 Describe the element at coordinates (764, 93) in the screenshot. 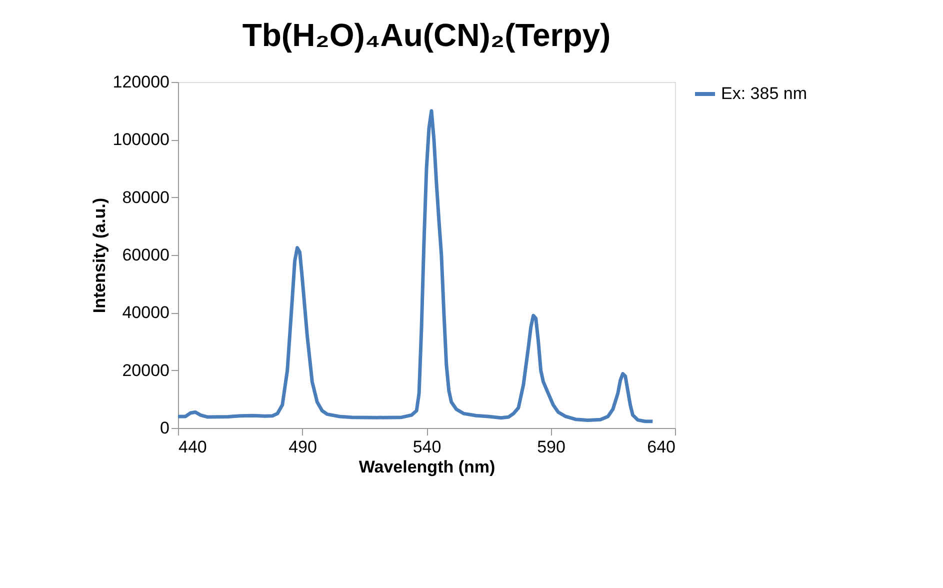

I see `legend-label: Ex: 385 nm` at that location.